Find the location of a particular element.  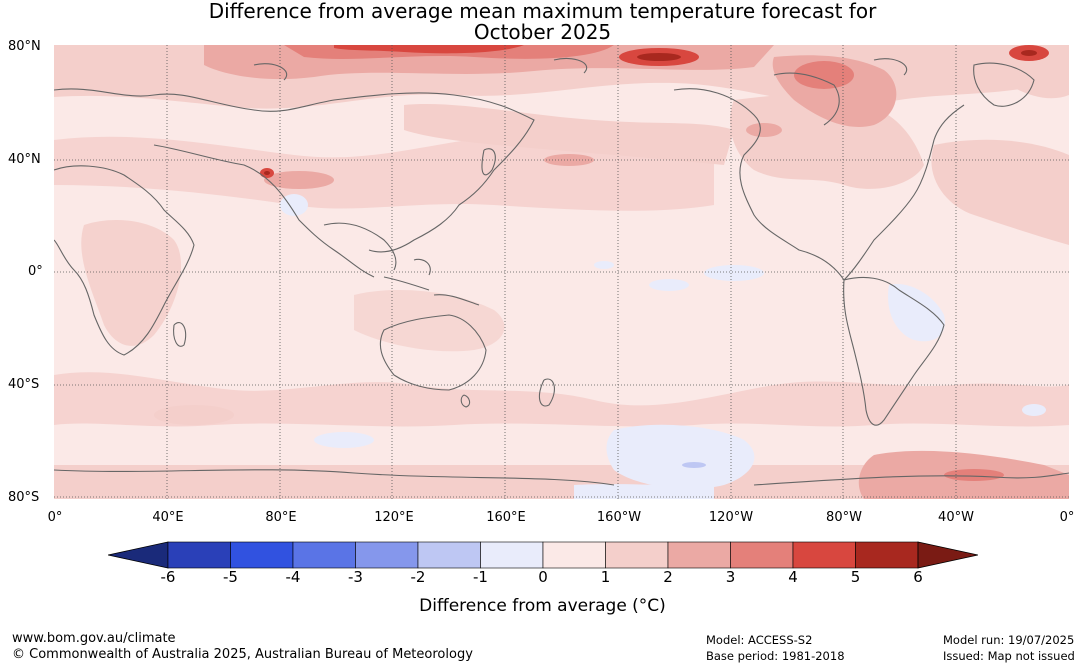

lat-label-40n: 40°N is located at coordinates (24, 159).